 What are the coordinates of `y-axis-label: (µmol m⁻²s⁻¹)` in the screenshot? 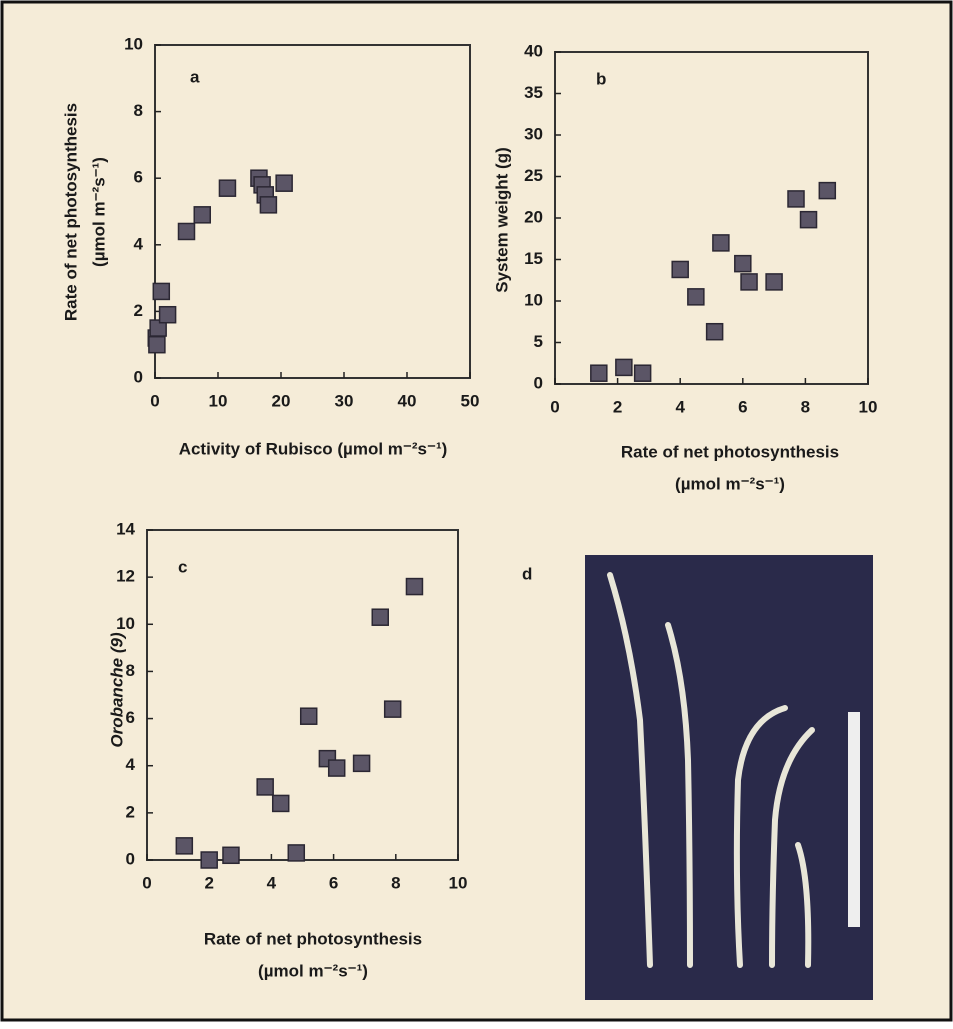 It's located at (98, 212).